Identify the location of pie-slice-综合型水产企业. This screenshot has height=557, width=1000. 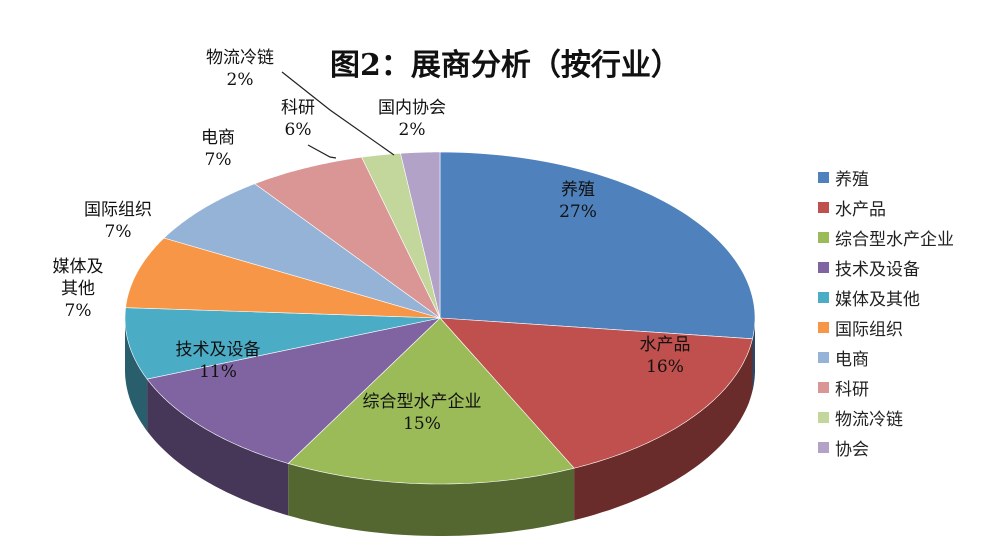
(431, 401).